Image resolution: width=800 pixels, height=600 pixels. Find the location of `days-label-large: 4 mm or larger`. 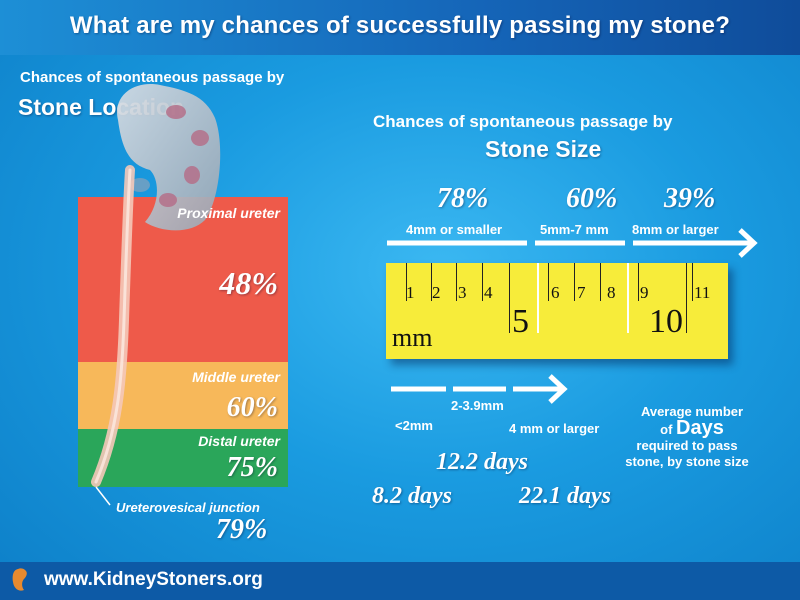

days-label-large: 4 mm or larger is located at coordinates (554, 428).